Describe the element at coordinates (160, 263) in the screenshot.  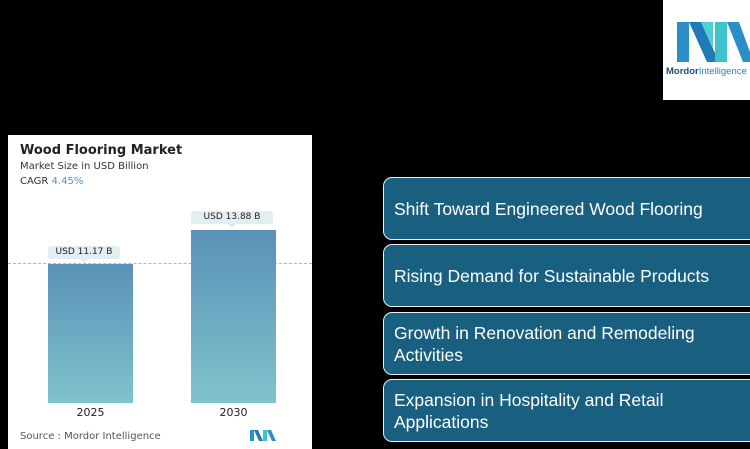
I see `reference-line` at that location.